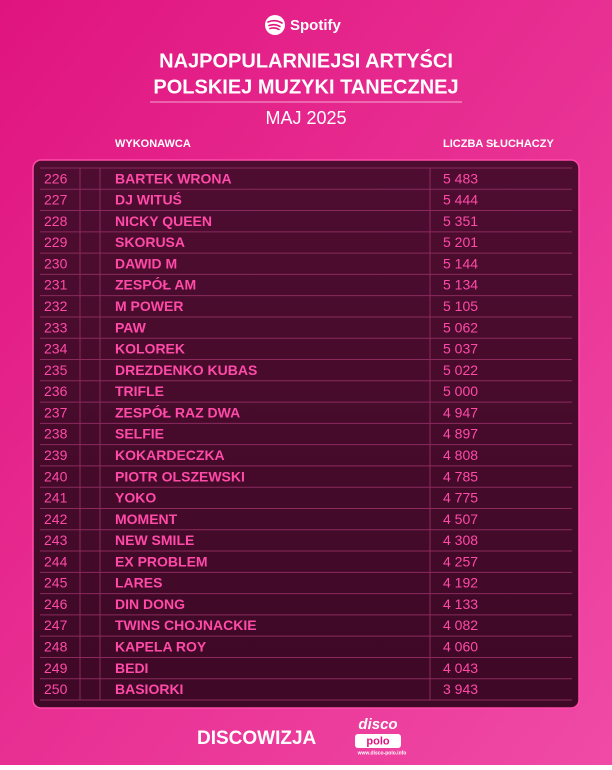 The width and height of the screenshot is (612, 770). I want to click on title-line: NAJPOPULARNIEJSI ARTYŚCI, so click(306, 60).